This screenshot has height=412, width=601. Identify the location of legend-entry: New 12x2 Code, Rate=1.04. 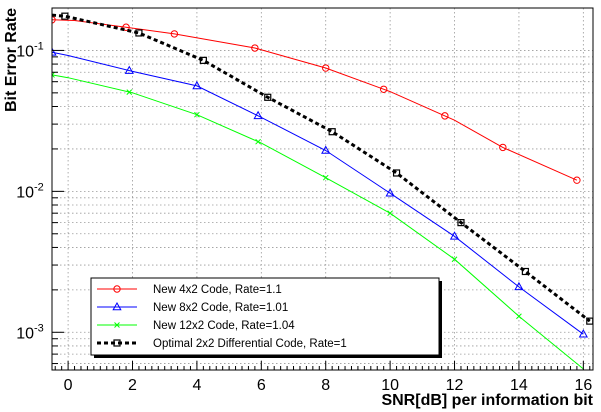
(196, 326).